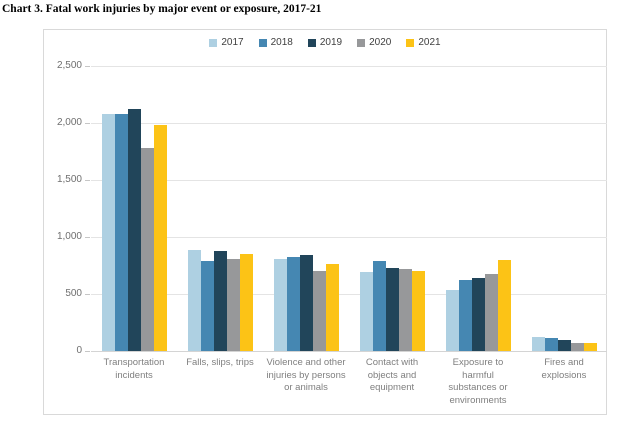 This screenshot has height=422, width=623. I want to click on x-axis-category-label: Fires and explosions, so click(564, 369).